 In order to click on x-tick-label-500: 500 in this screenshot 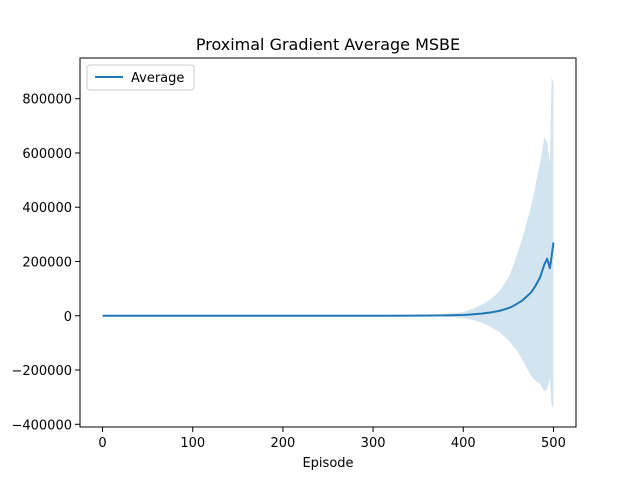, I will do `click(553, 443)`.